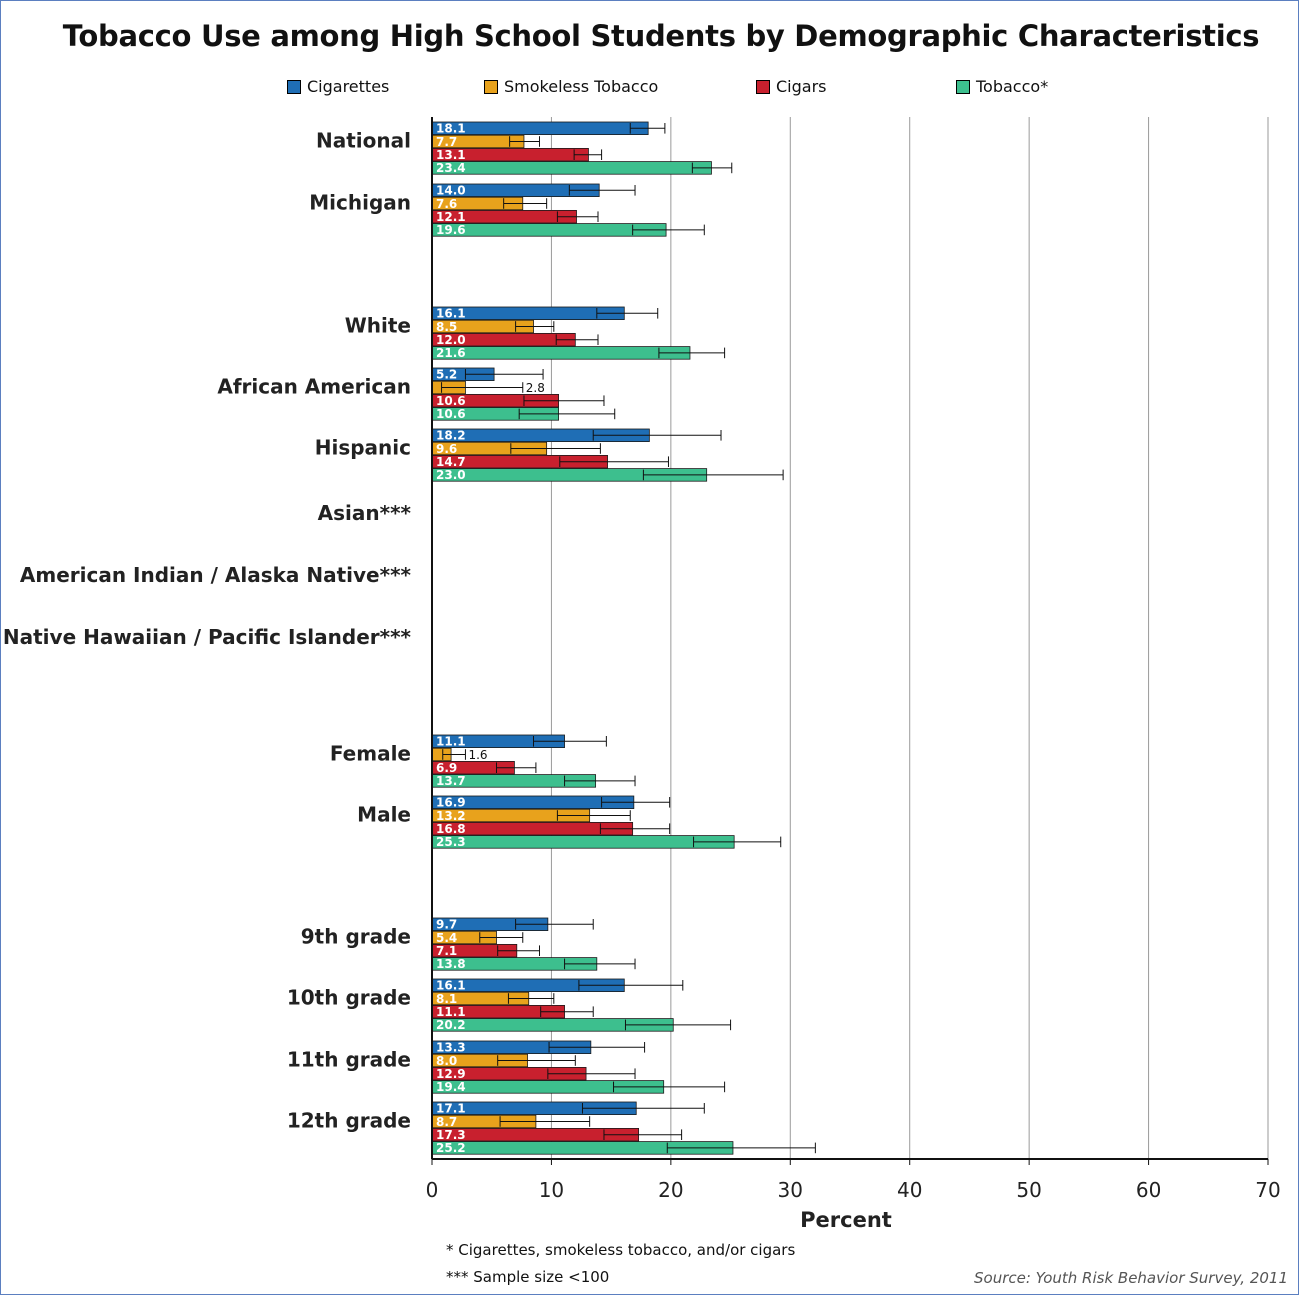  What do you see at coordinates (451, 1012) in the screenshot?
I see `value-label-10th-grade-cigars: 11.1` at bounding box center [451, 1012].